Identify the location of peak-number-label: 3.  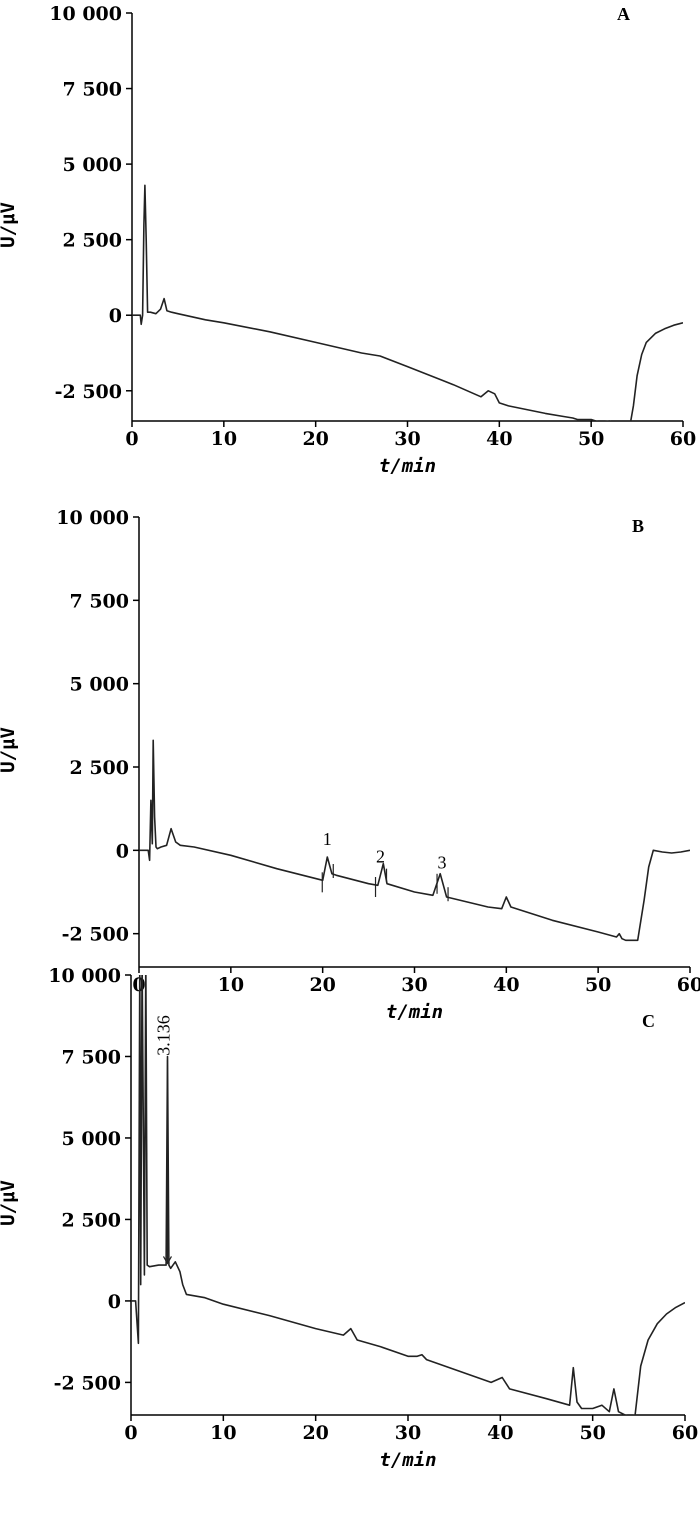
(442, 862).